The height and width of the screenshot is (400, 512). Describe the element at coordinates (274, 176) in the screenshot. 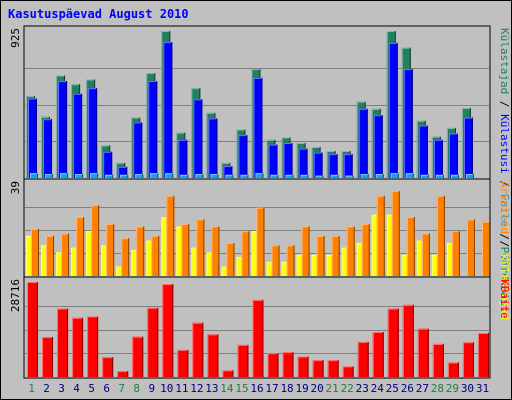

I see `bar-Külastusi-17` at that location.